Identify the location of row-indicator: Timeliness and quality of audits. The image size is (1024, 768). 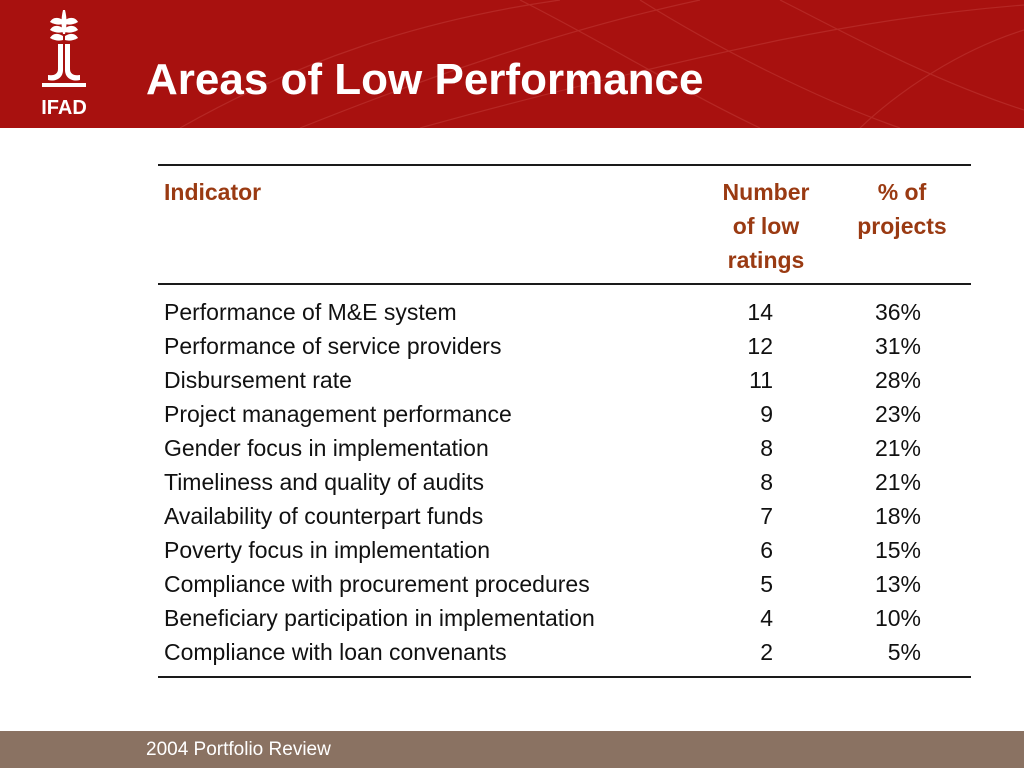
(324, 482).